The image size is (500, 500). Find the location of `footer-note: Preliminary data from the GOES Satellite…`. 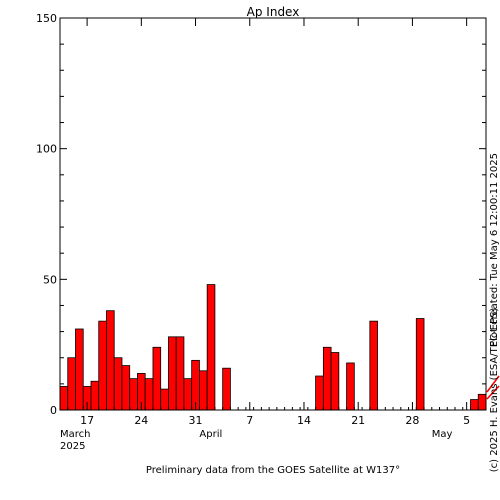

footer-note: Preliminary data from the GOES Satellite… is located at coordinates (273, 470).